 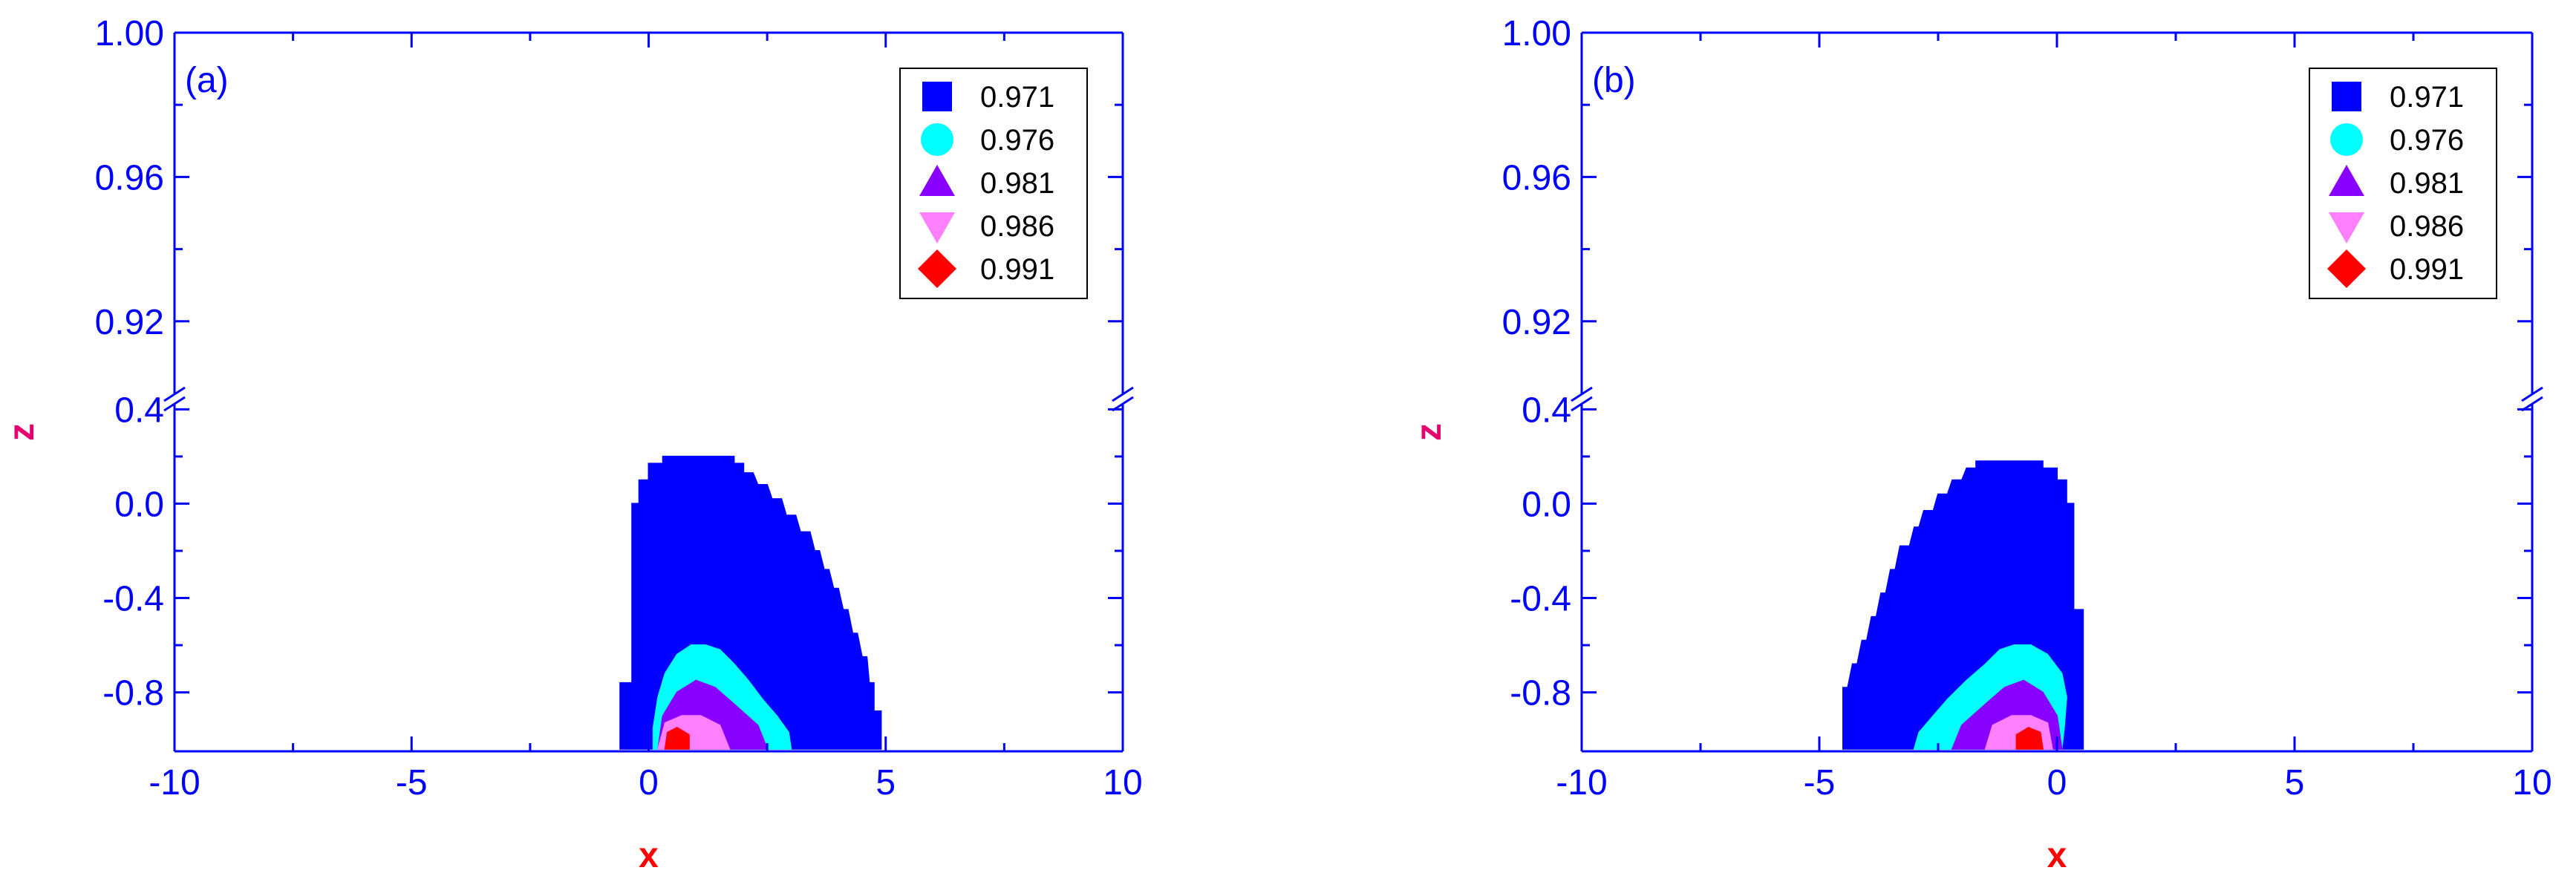 What do you see at coordinates (207, 80) in the screenshot?
I see `panel-label: (a)` at bounding box center [207, 80].